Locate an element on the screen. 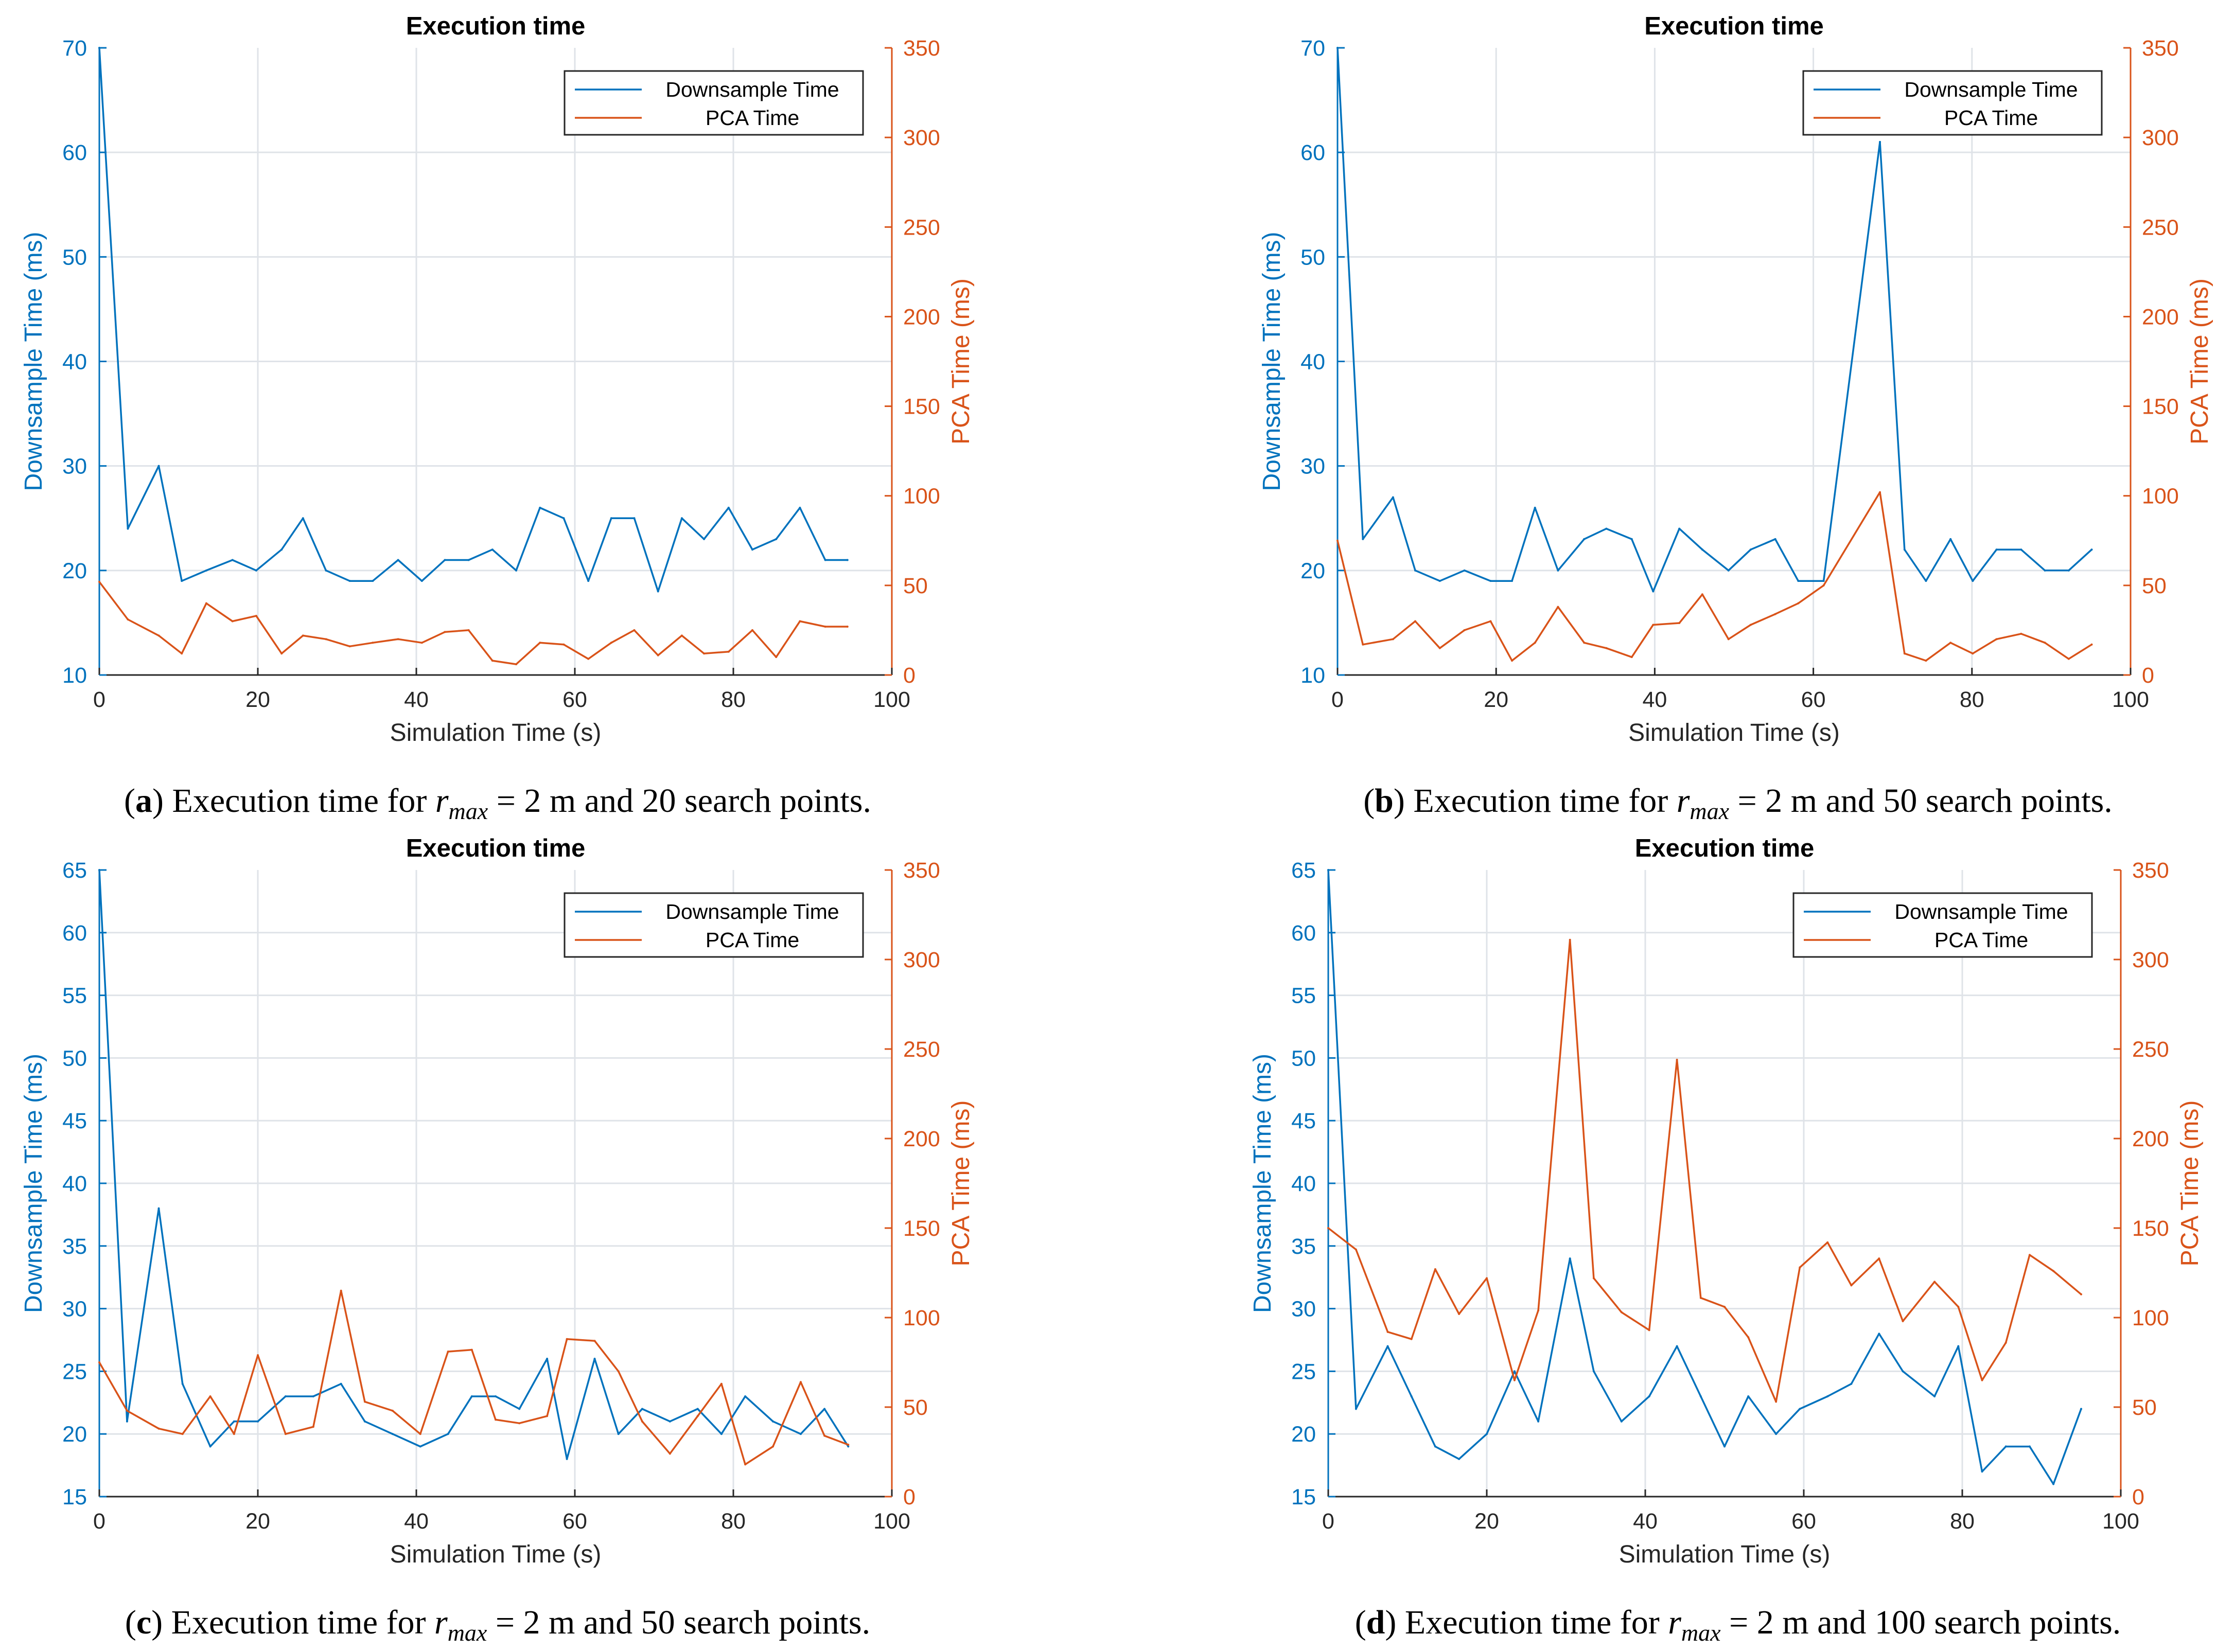 The height and width of the screenshot is (1652, 2234). left-y-tick-label: 50 is located at coordinates (74, 1058).